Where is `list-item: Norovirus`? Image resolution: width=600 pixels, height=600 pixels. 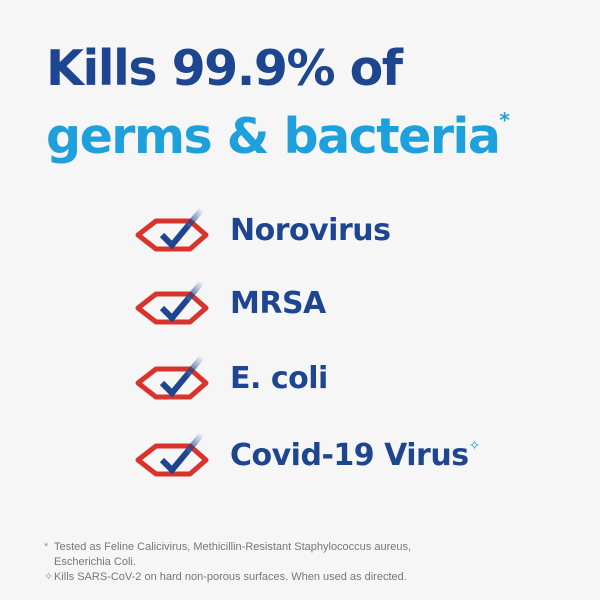
list-item: Norovirus is located at coordinates (261, 230).